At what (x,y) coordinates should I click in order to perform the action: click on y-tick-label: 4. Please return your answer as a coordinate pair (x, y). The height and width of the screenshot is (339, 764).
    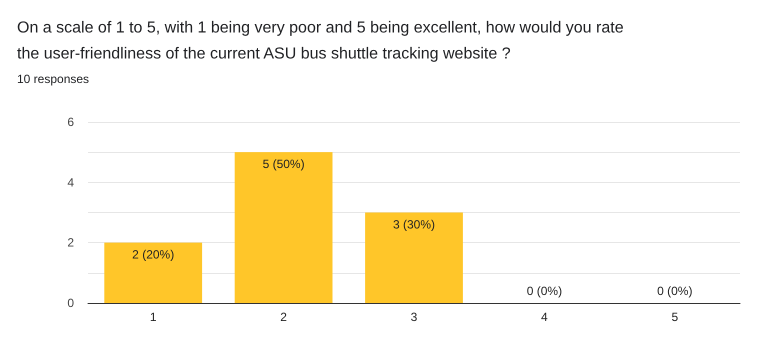
    Looking at the image, I should click on (70, 182).